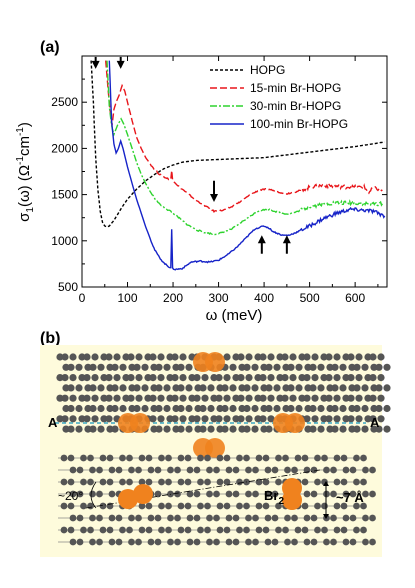 This screenshot has width=415, height=588. What do you see at coordinates (30, 210) in the screenshot?
I see `y-label-sub: 1` at bounding box center [30, 210].